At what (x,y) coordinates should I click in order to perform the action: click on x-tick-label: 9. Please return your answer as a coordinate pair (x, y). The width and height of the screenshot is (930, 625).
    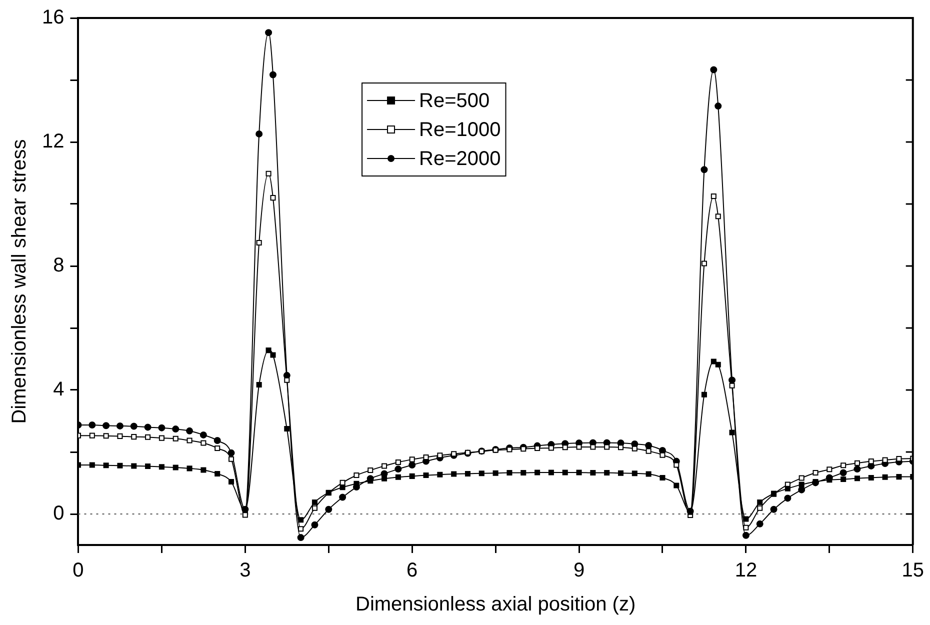
    Looking at the image, I should click on (579, 571).